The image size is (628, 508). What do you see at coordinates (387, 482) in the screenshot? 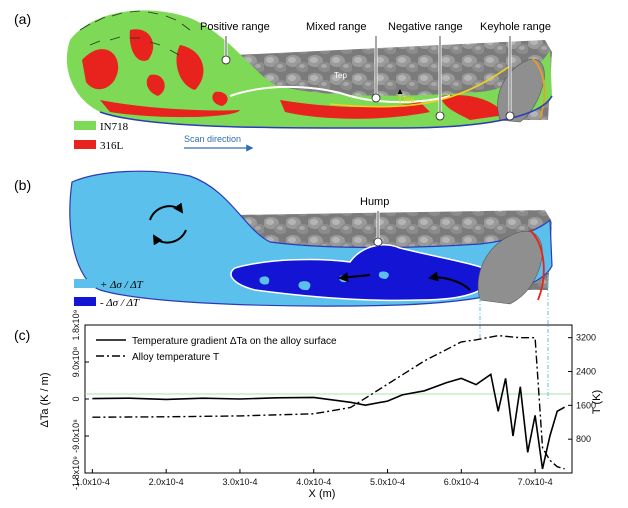
I see `x-tick-label: 5.0x10-4` at bounding box center [387, 482].